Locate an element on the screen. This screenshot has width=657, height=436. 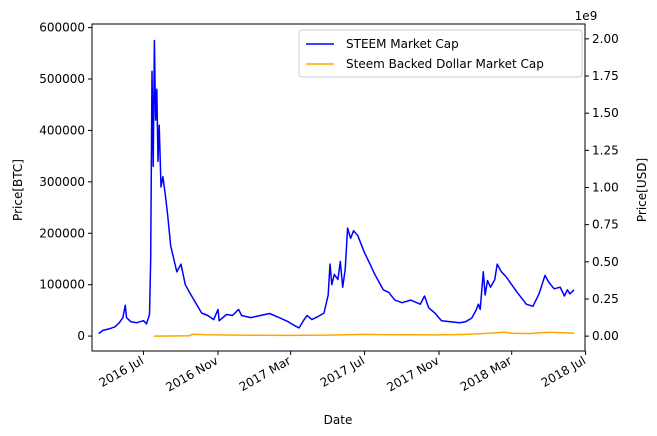
x-tick-label: 2018 Jul is located at coordinates (563, 371).